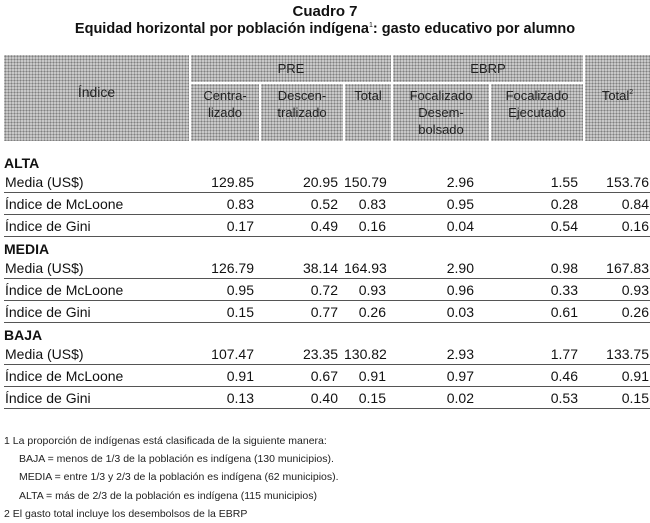  Describe the element at coordinates (368, 354) in the screenshot. I see `table-cell: 130.82` at that location.